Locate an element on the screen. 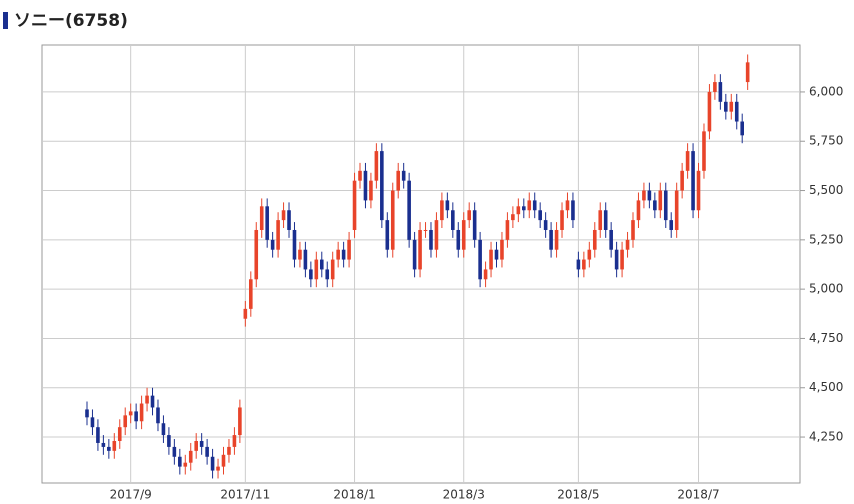  x-tick-label: 2017/9 is located at coordinates (131, 495).